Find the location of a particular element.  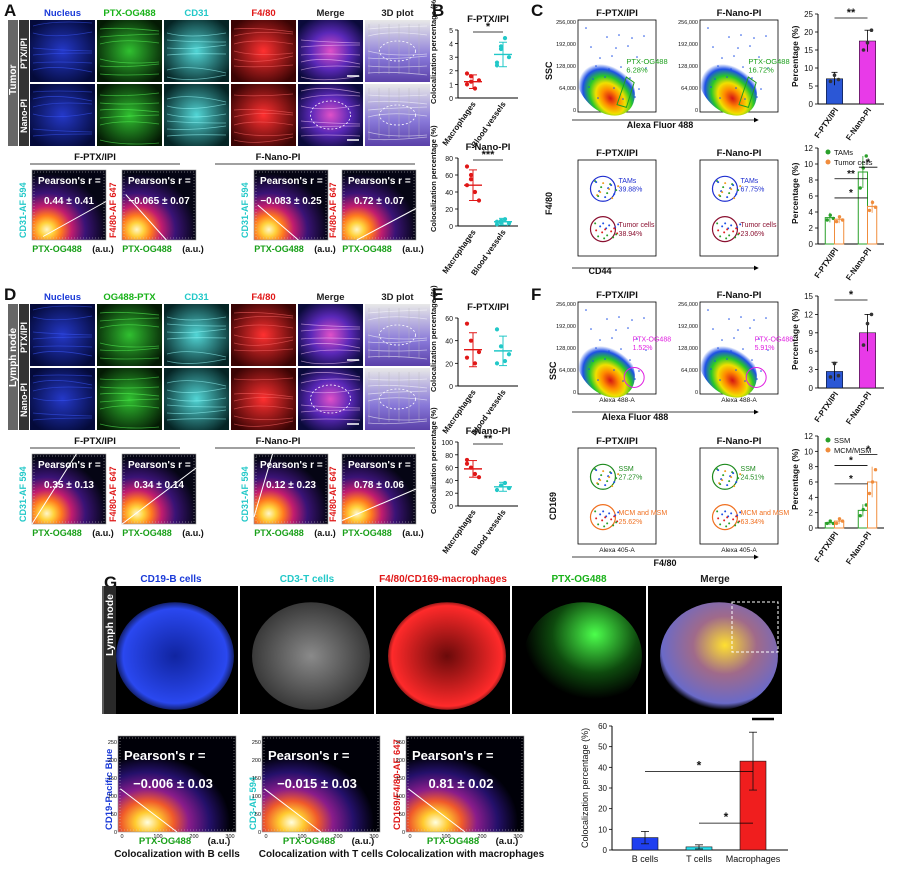

tick-label: 40 is located at coordinates (602, 767).